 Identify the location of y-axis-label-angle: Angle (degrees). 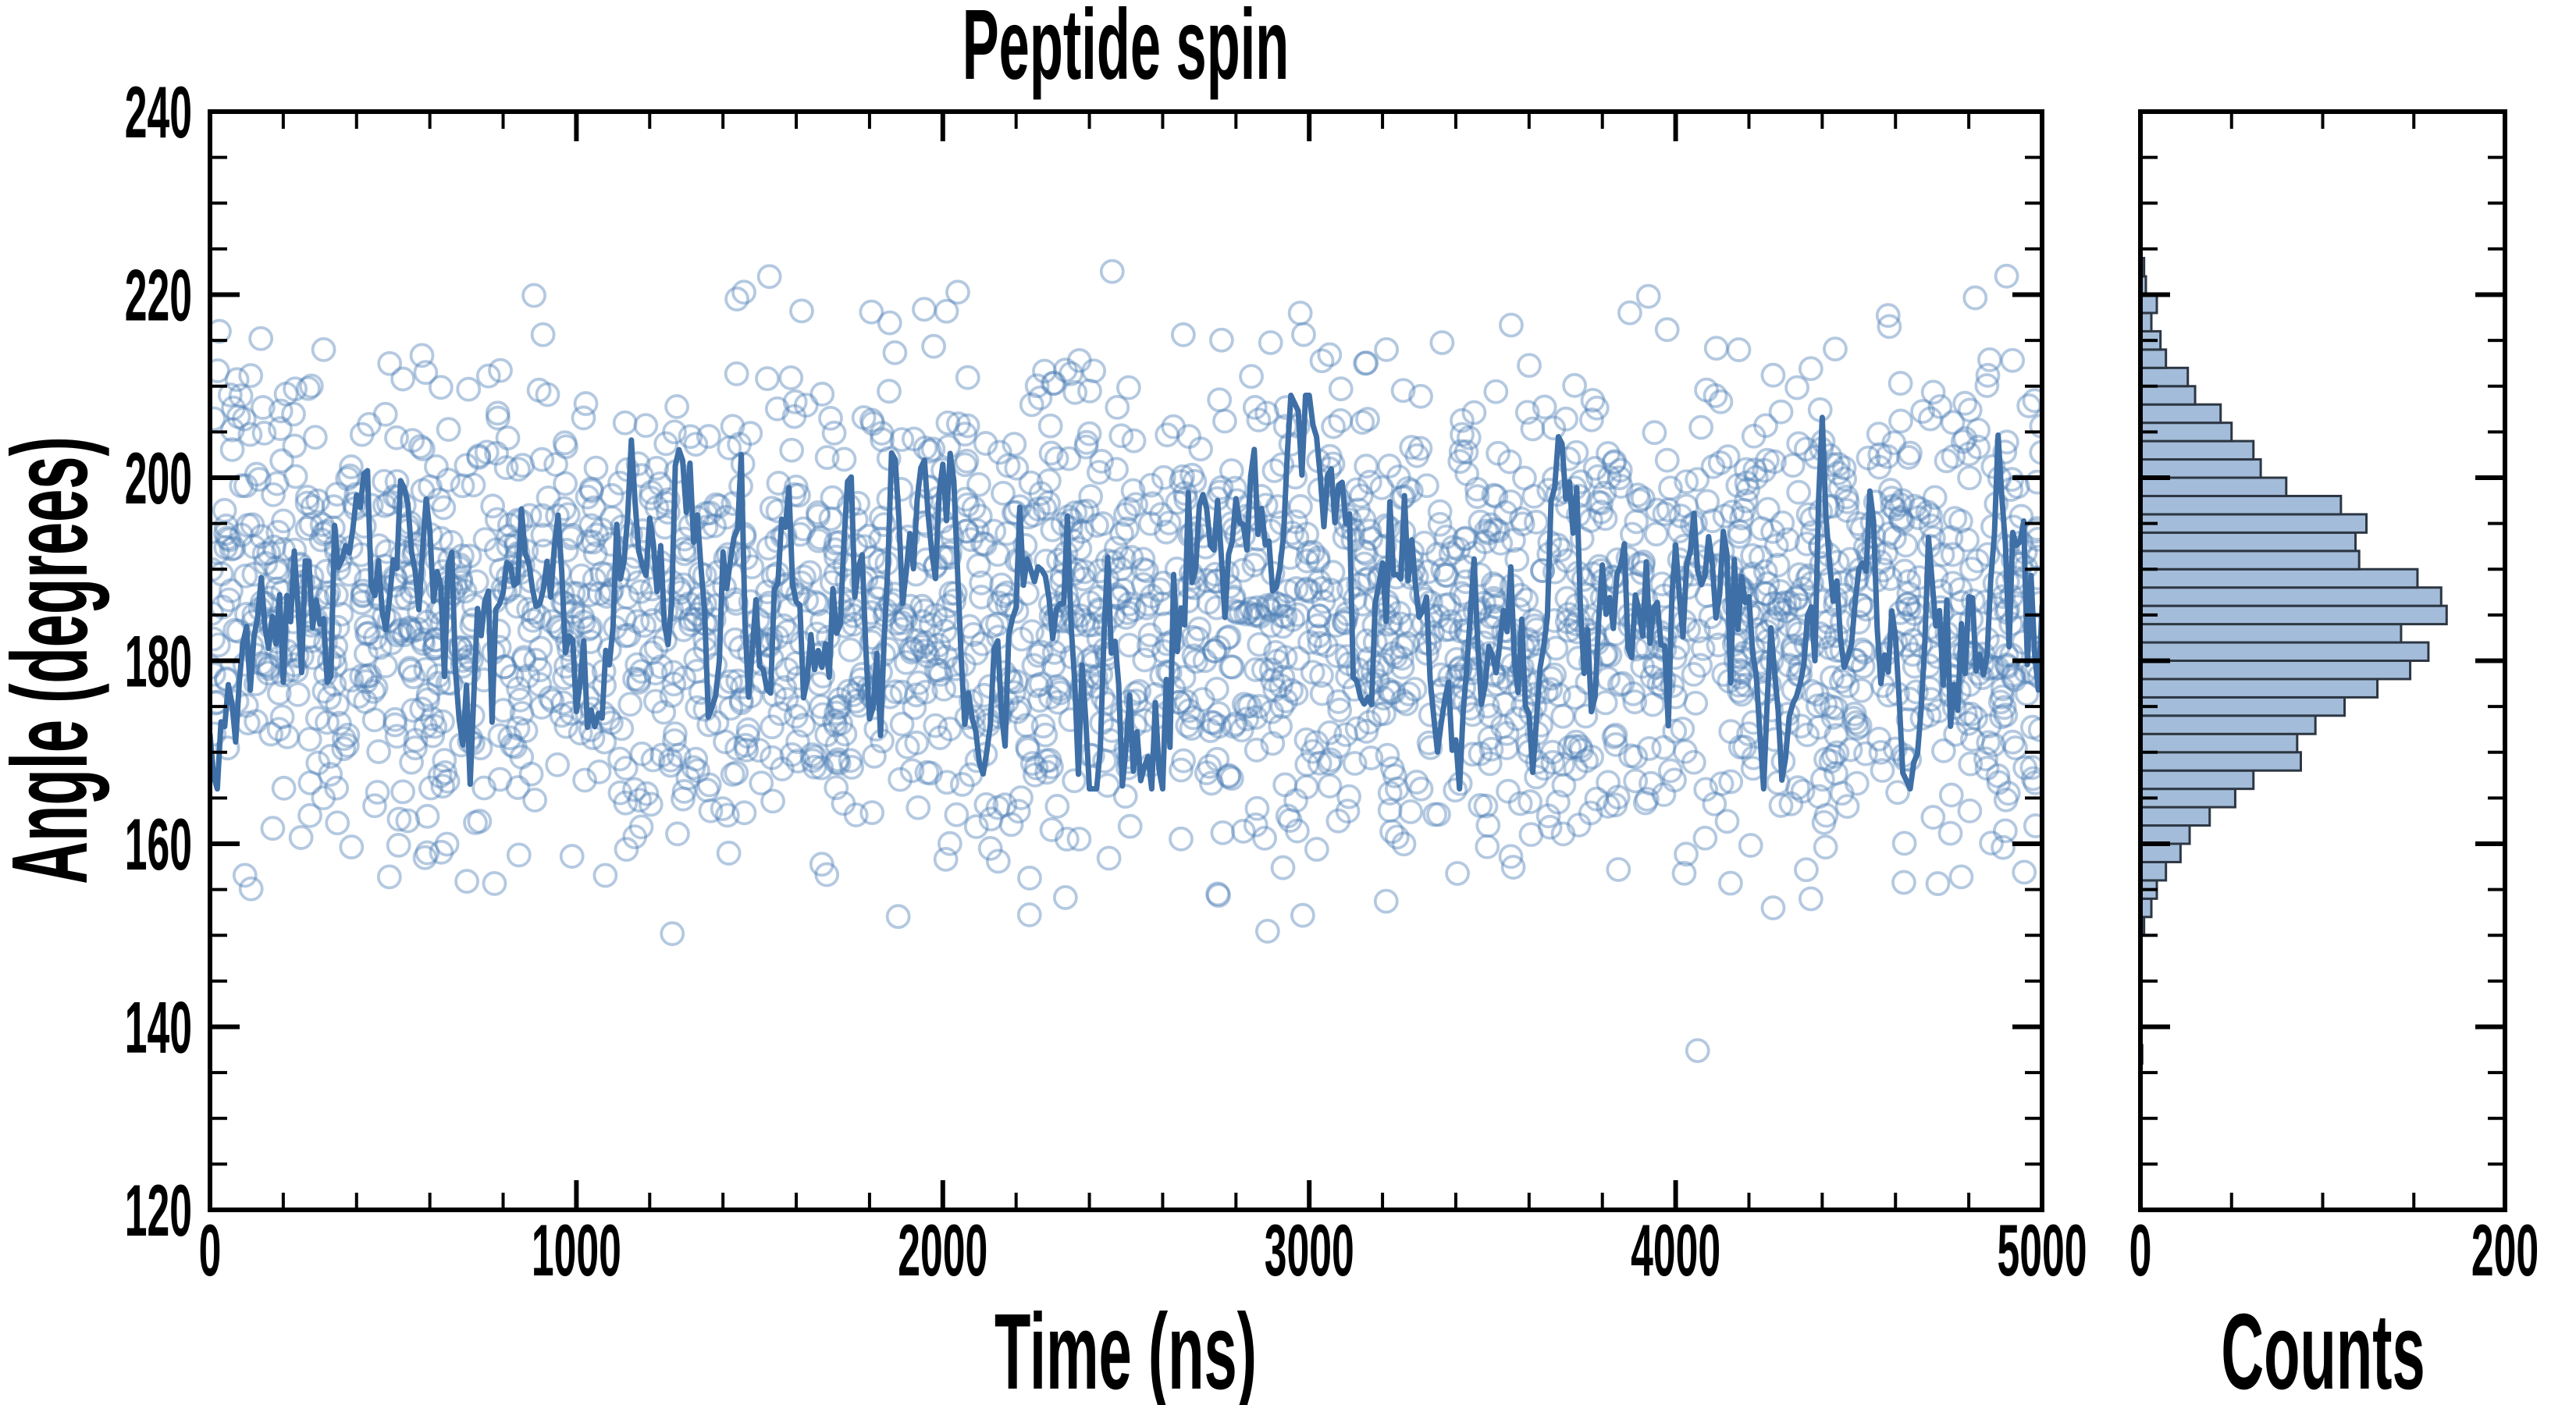
(55, 660).